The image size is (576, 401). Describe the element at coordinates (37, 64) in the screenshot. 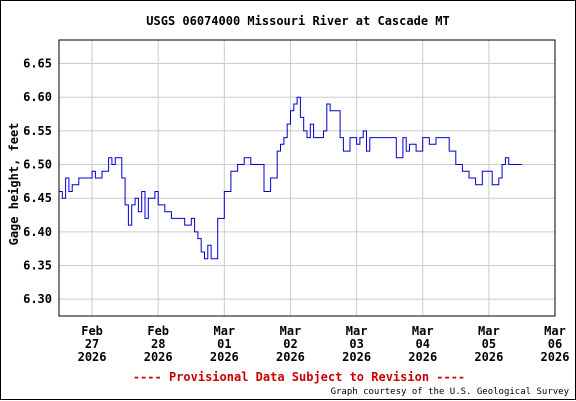

I see `y-tick-label: 6.65` at that location.